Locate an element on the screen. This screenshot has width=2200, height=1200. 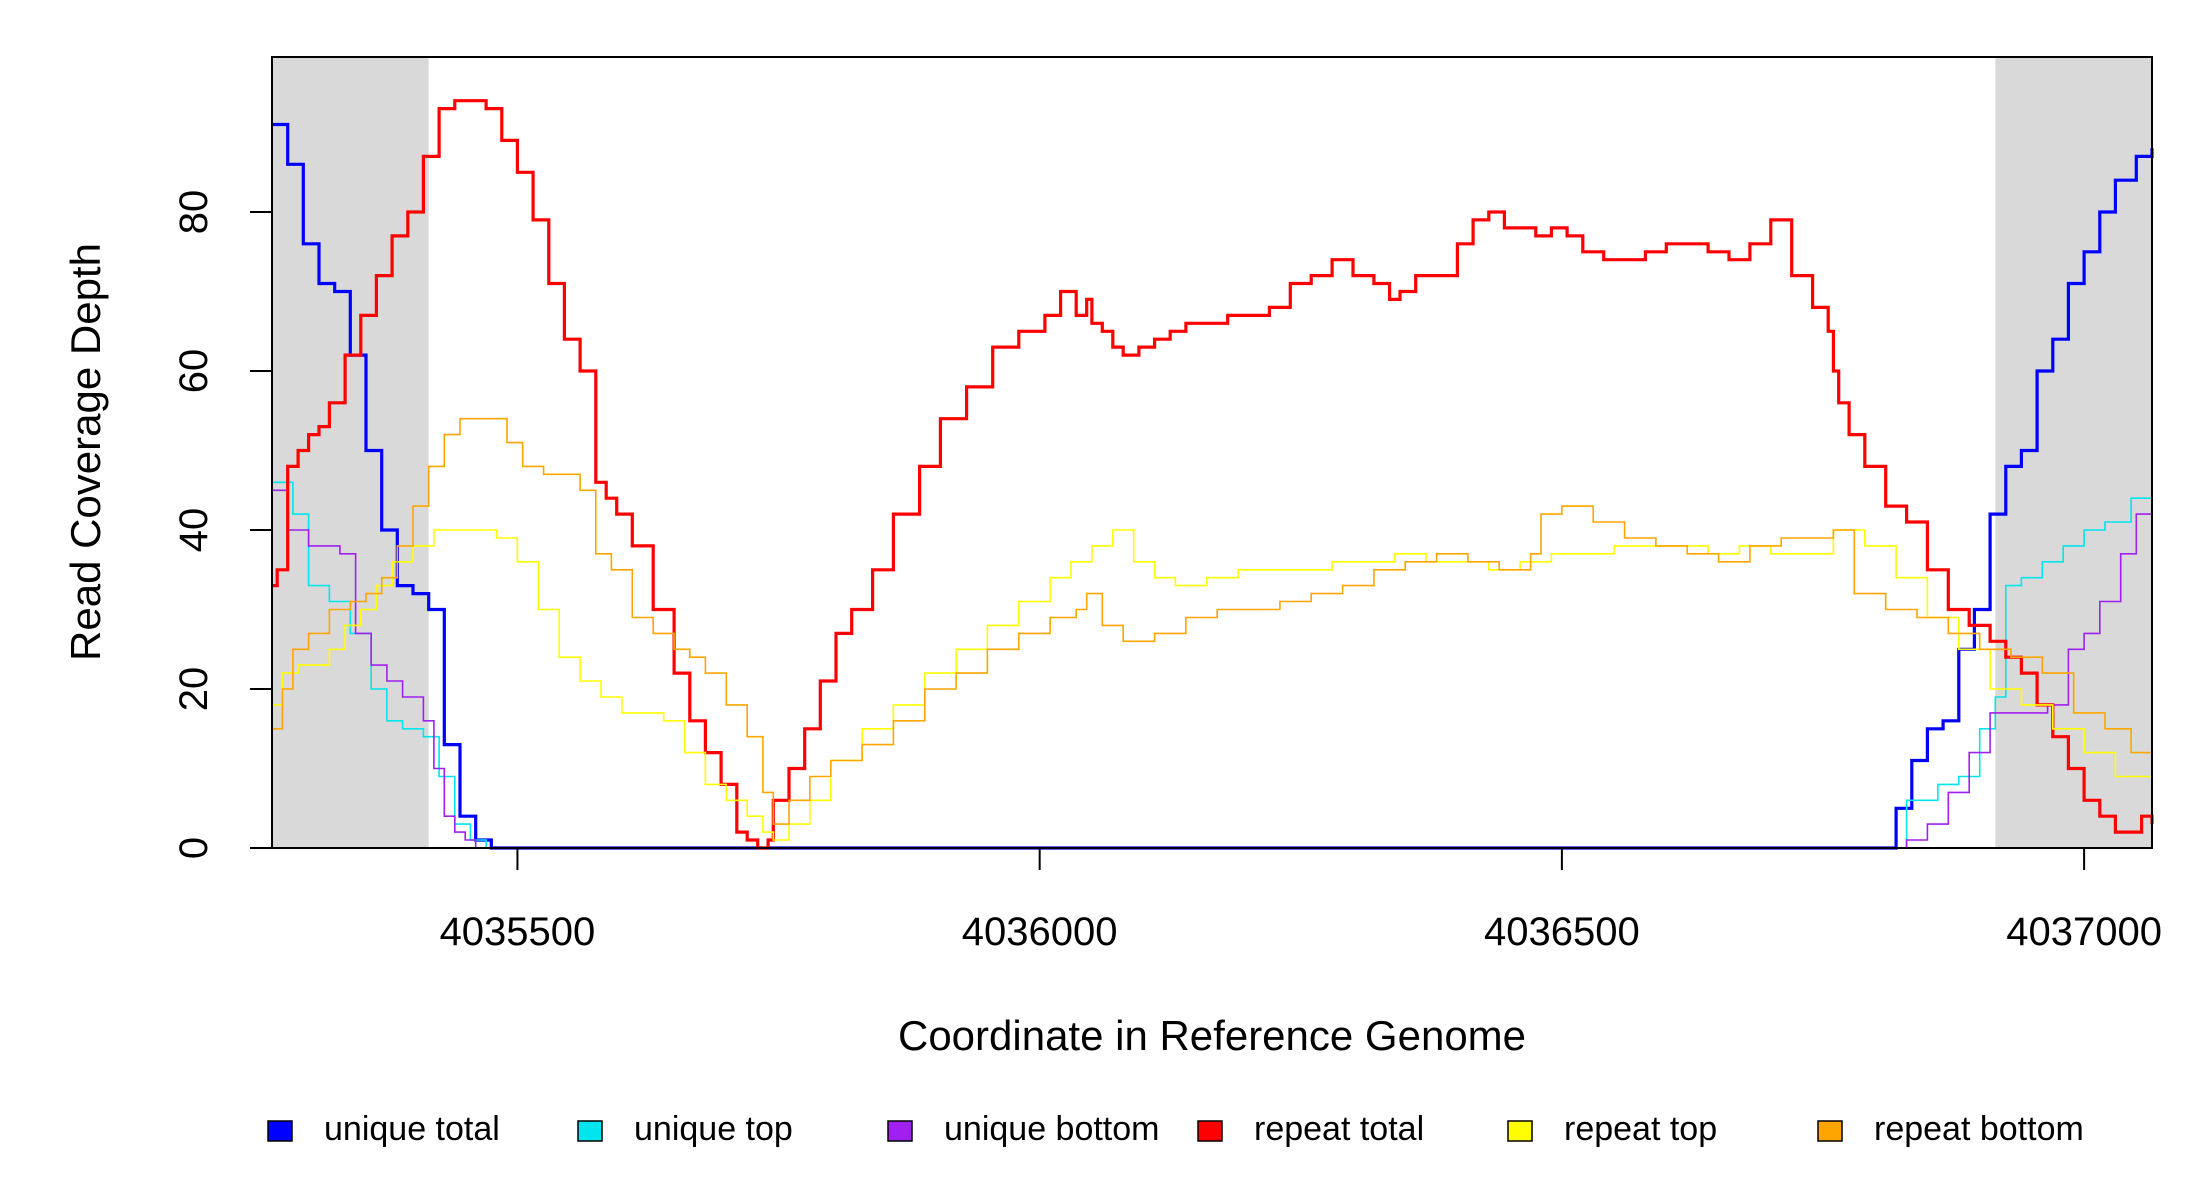
y-tick-label-0: 0 is located at coordinates (194, 848).